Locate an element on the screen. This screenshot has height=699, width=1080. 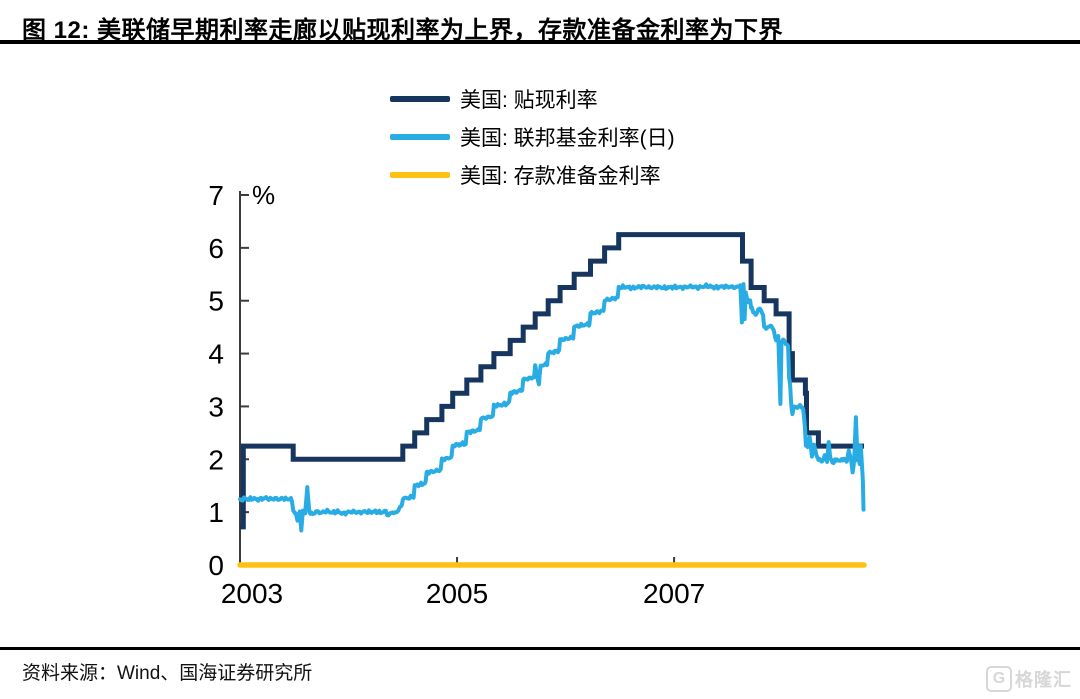
legend-label: 美国: 存款准备金利率 is located at coordinates (560, 176).